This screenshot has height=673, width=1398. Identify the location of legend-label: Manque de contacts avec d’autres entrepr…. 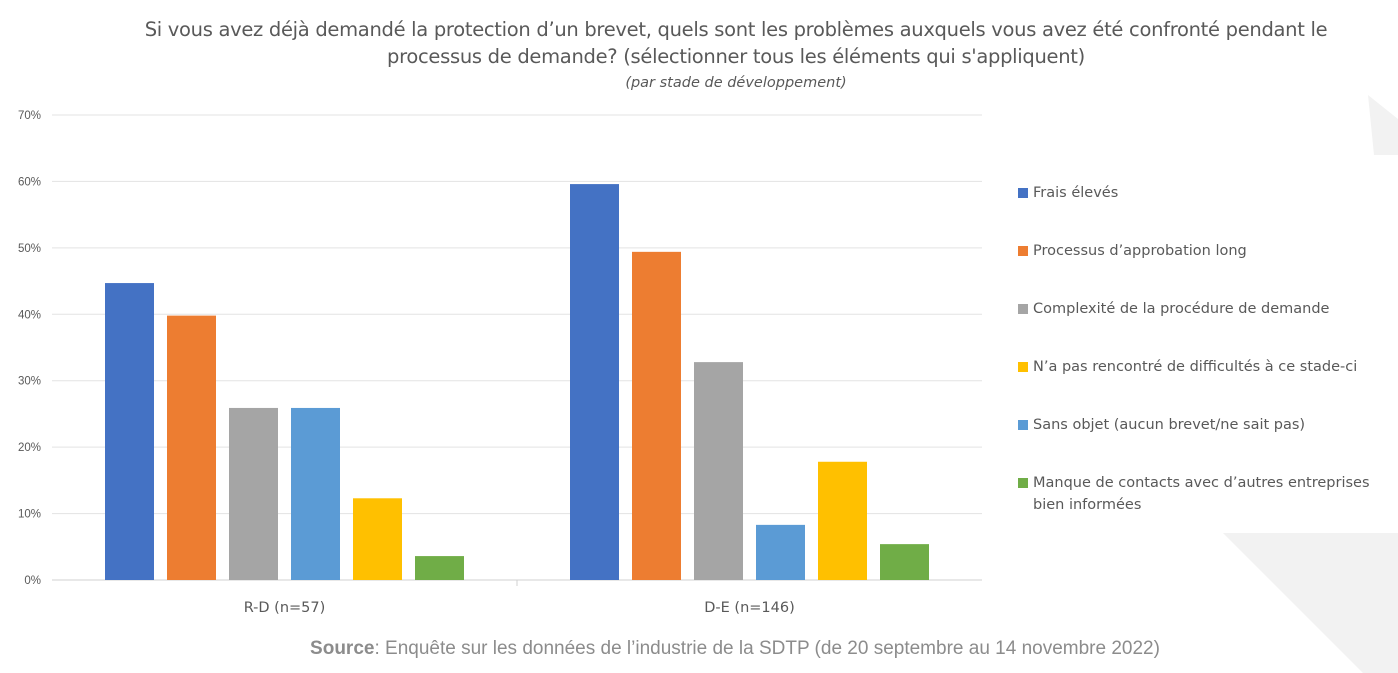
(1201, 494).